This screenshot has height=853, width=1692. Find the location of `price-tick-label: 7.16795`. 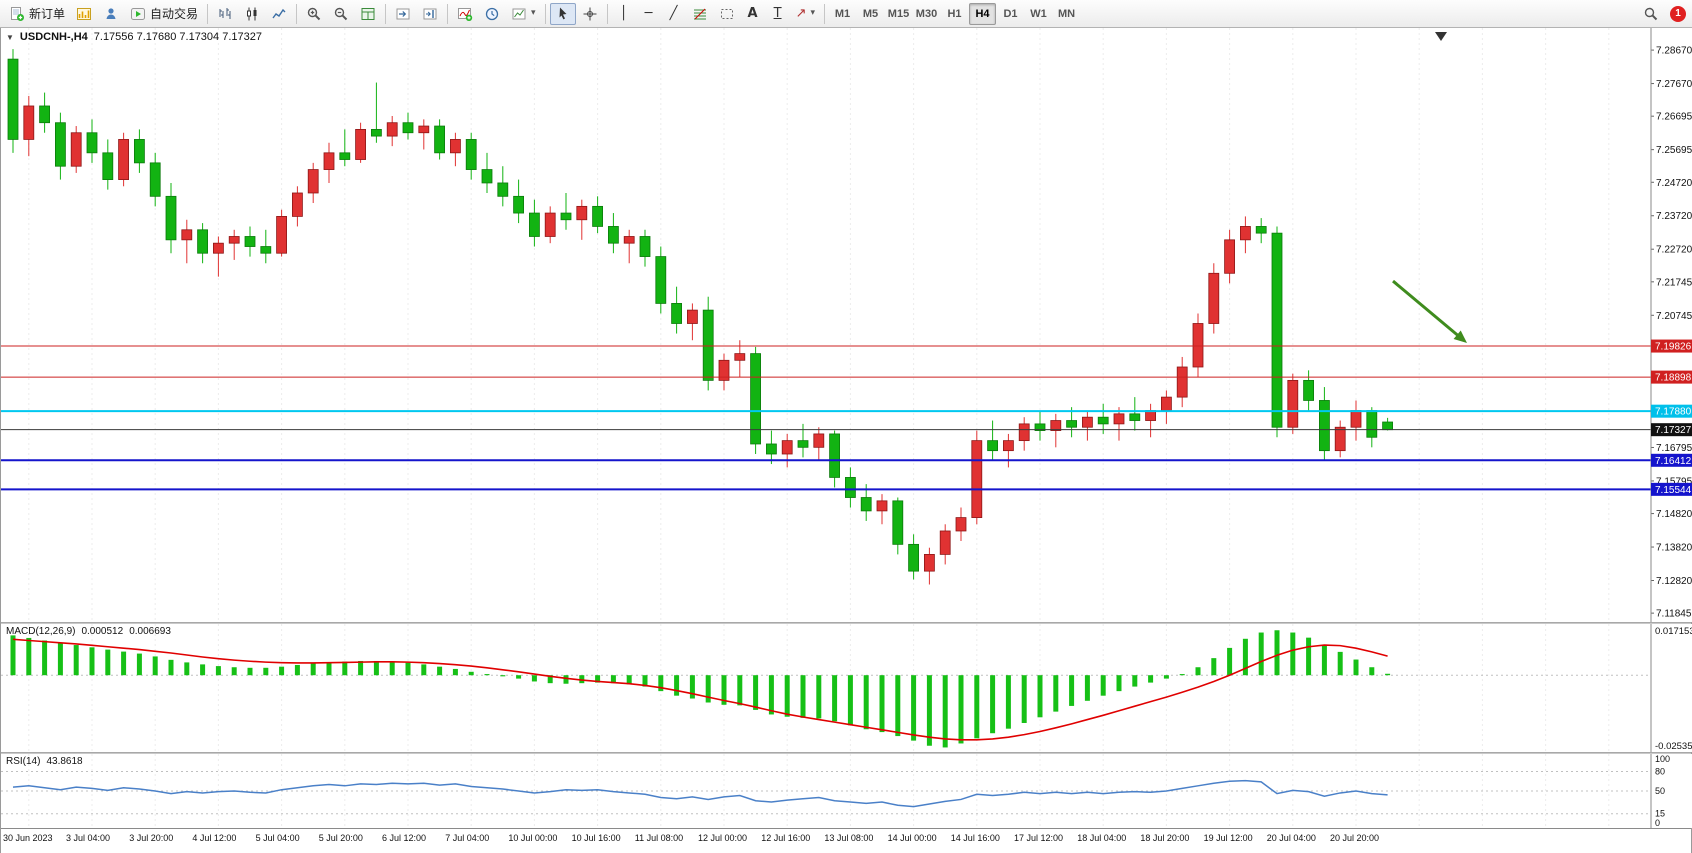

price-tick-label: 7.16795 is located at coordinates (1674, 448).